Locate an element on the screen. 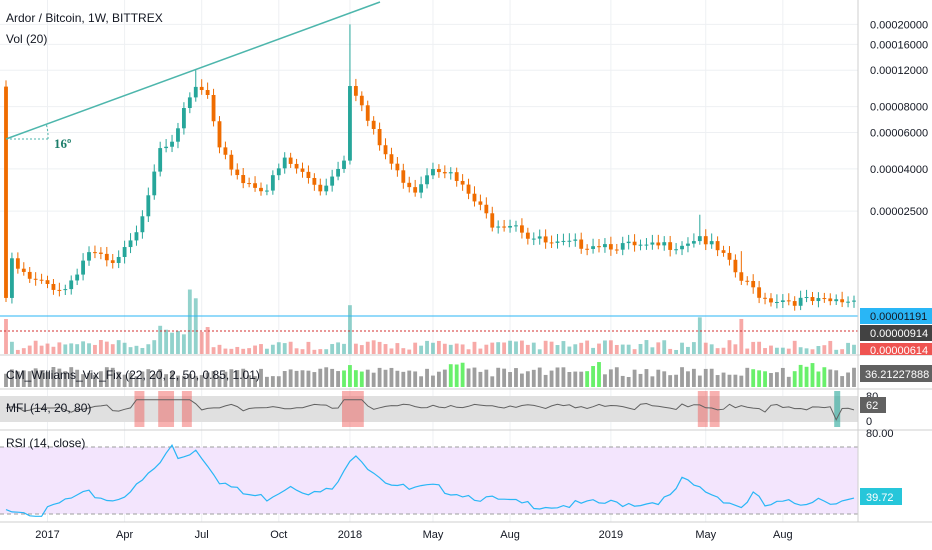 This screenshot has width=932, height=550. time-axis-label: 2017 is located at coordinates (47, 535).